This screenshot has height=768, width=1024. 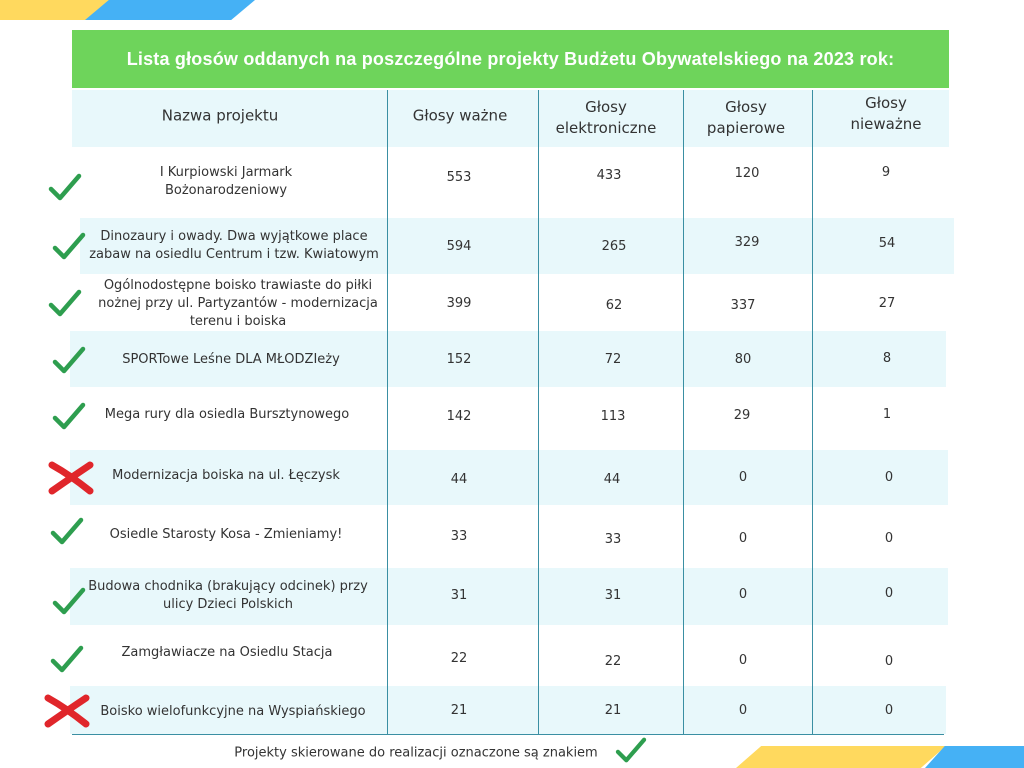 What do you see at coordinates (742, 415) in the screenshot?
I see `paper-votes: 29` at bounding box center [742, 415].